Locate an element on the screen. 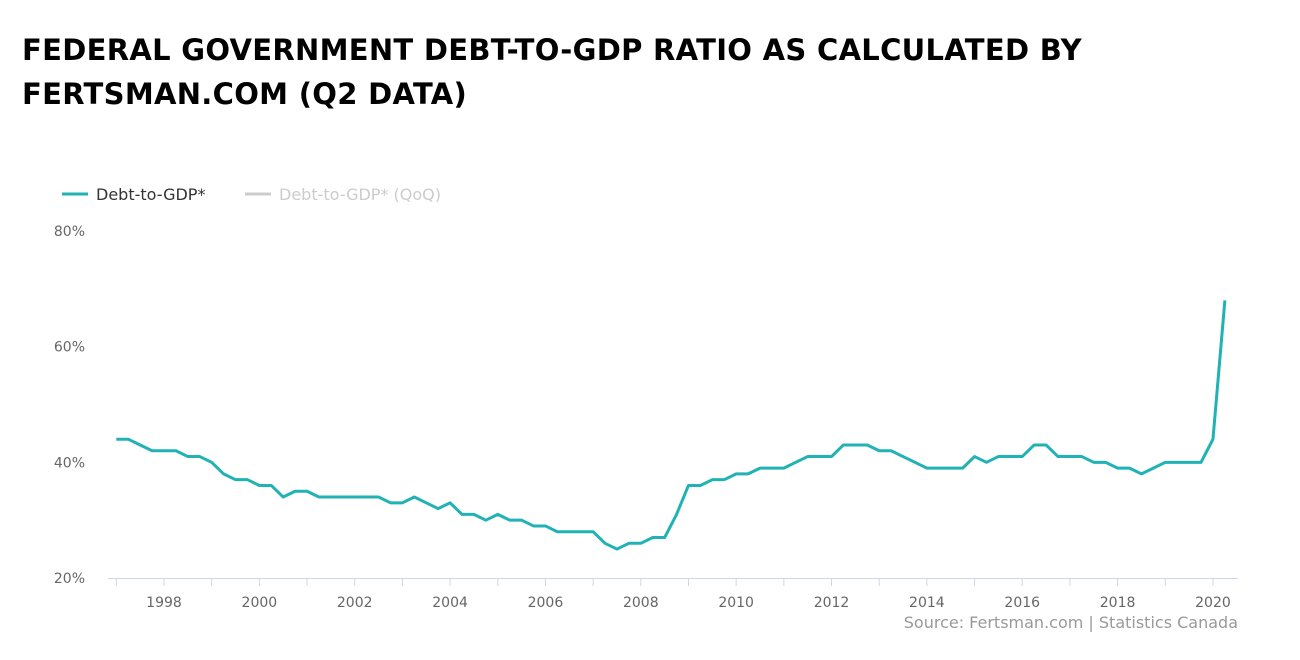 Image resolution: width=1300 pixels, height=660 pixels. legend-item-debt-to-gdp: Debt-to-GDP* is located at coordinates (133, 194).